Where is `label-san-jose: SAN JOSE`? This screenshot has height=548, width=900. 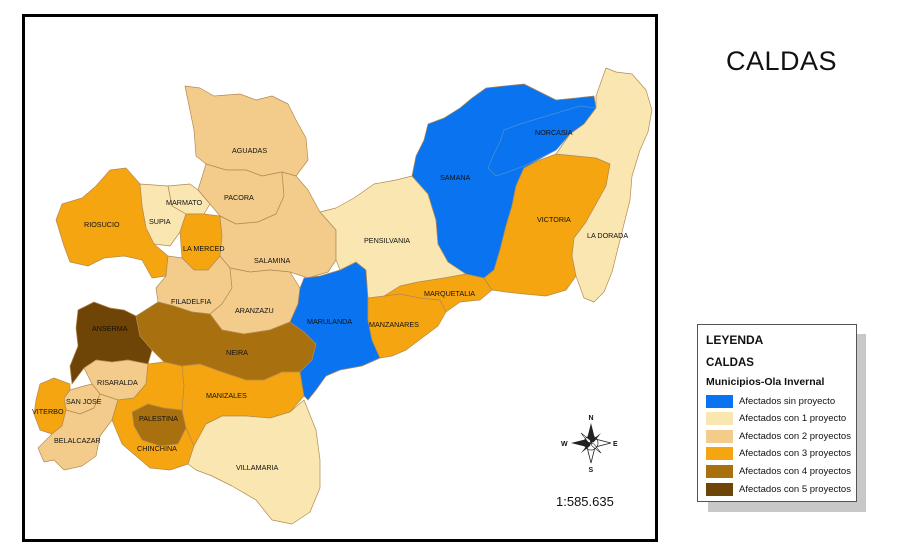
label-san-jose: SAN JOSE is located at coordinates (84, 401).